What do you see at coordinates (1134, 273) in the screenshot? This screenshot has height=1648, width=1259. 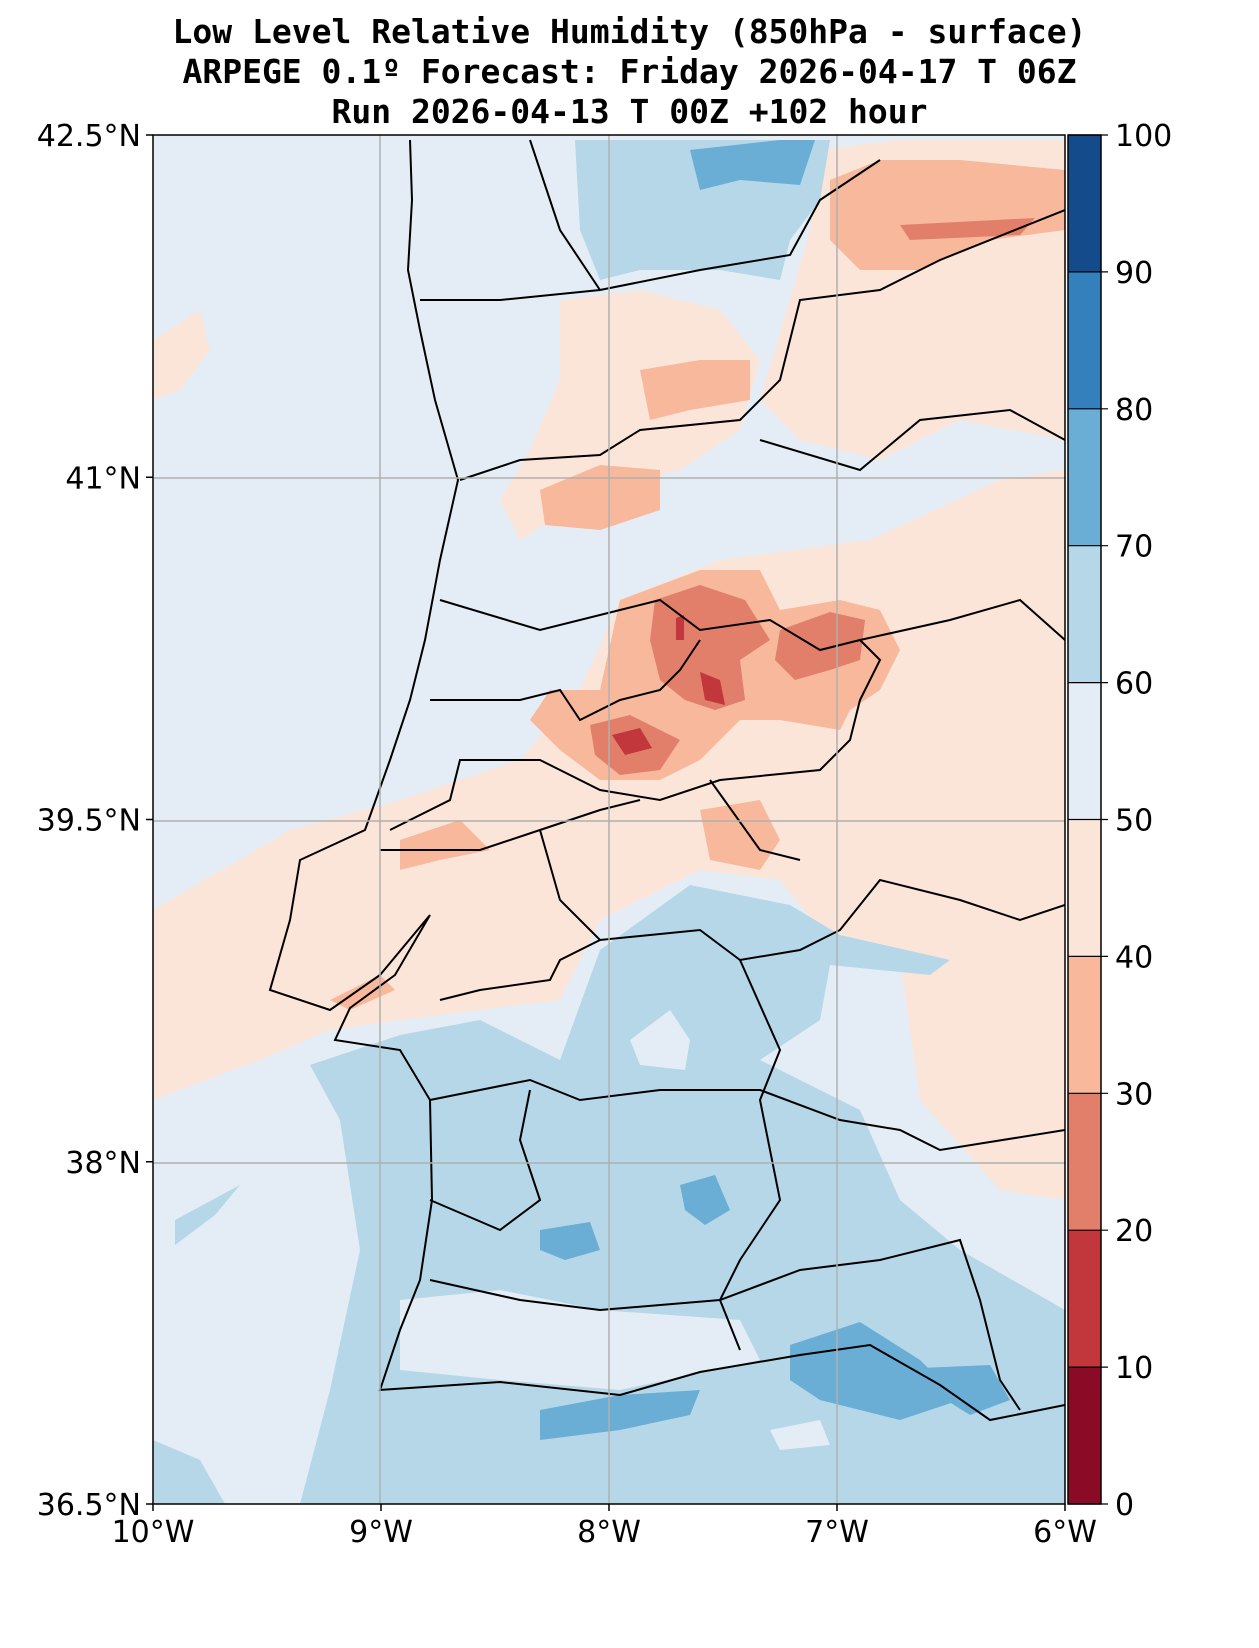 I see `colorbar-label: 90` at bounding box center [1134, 273].